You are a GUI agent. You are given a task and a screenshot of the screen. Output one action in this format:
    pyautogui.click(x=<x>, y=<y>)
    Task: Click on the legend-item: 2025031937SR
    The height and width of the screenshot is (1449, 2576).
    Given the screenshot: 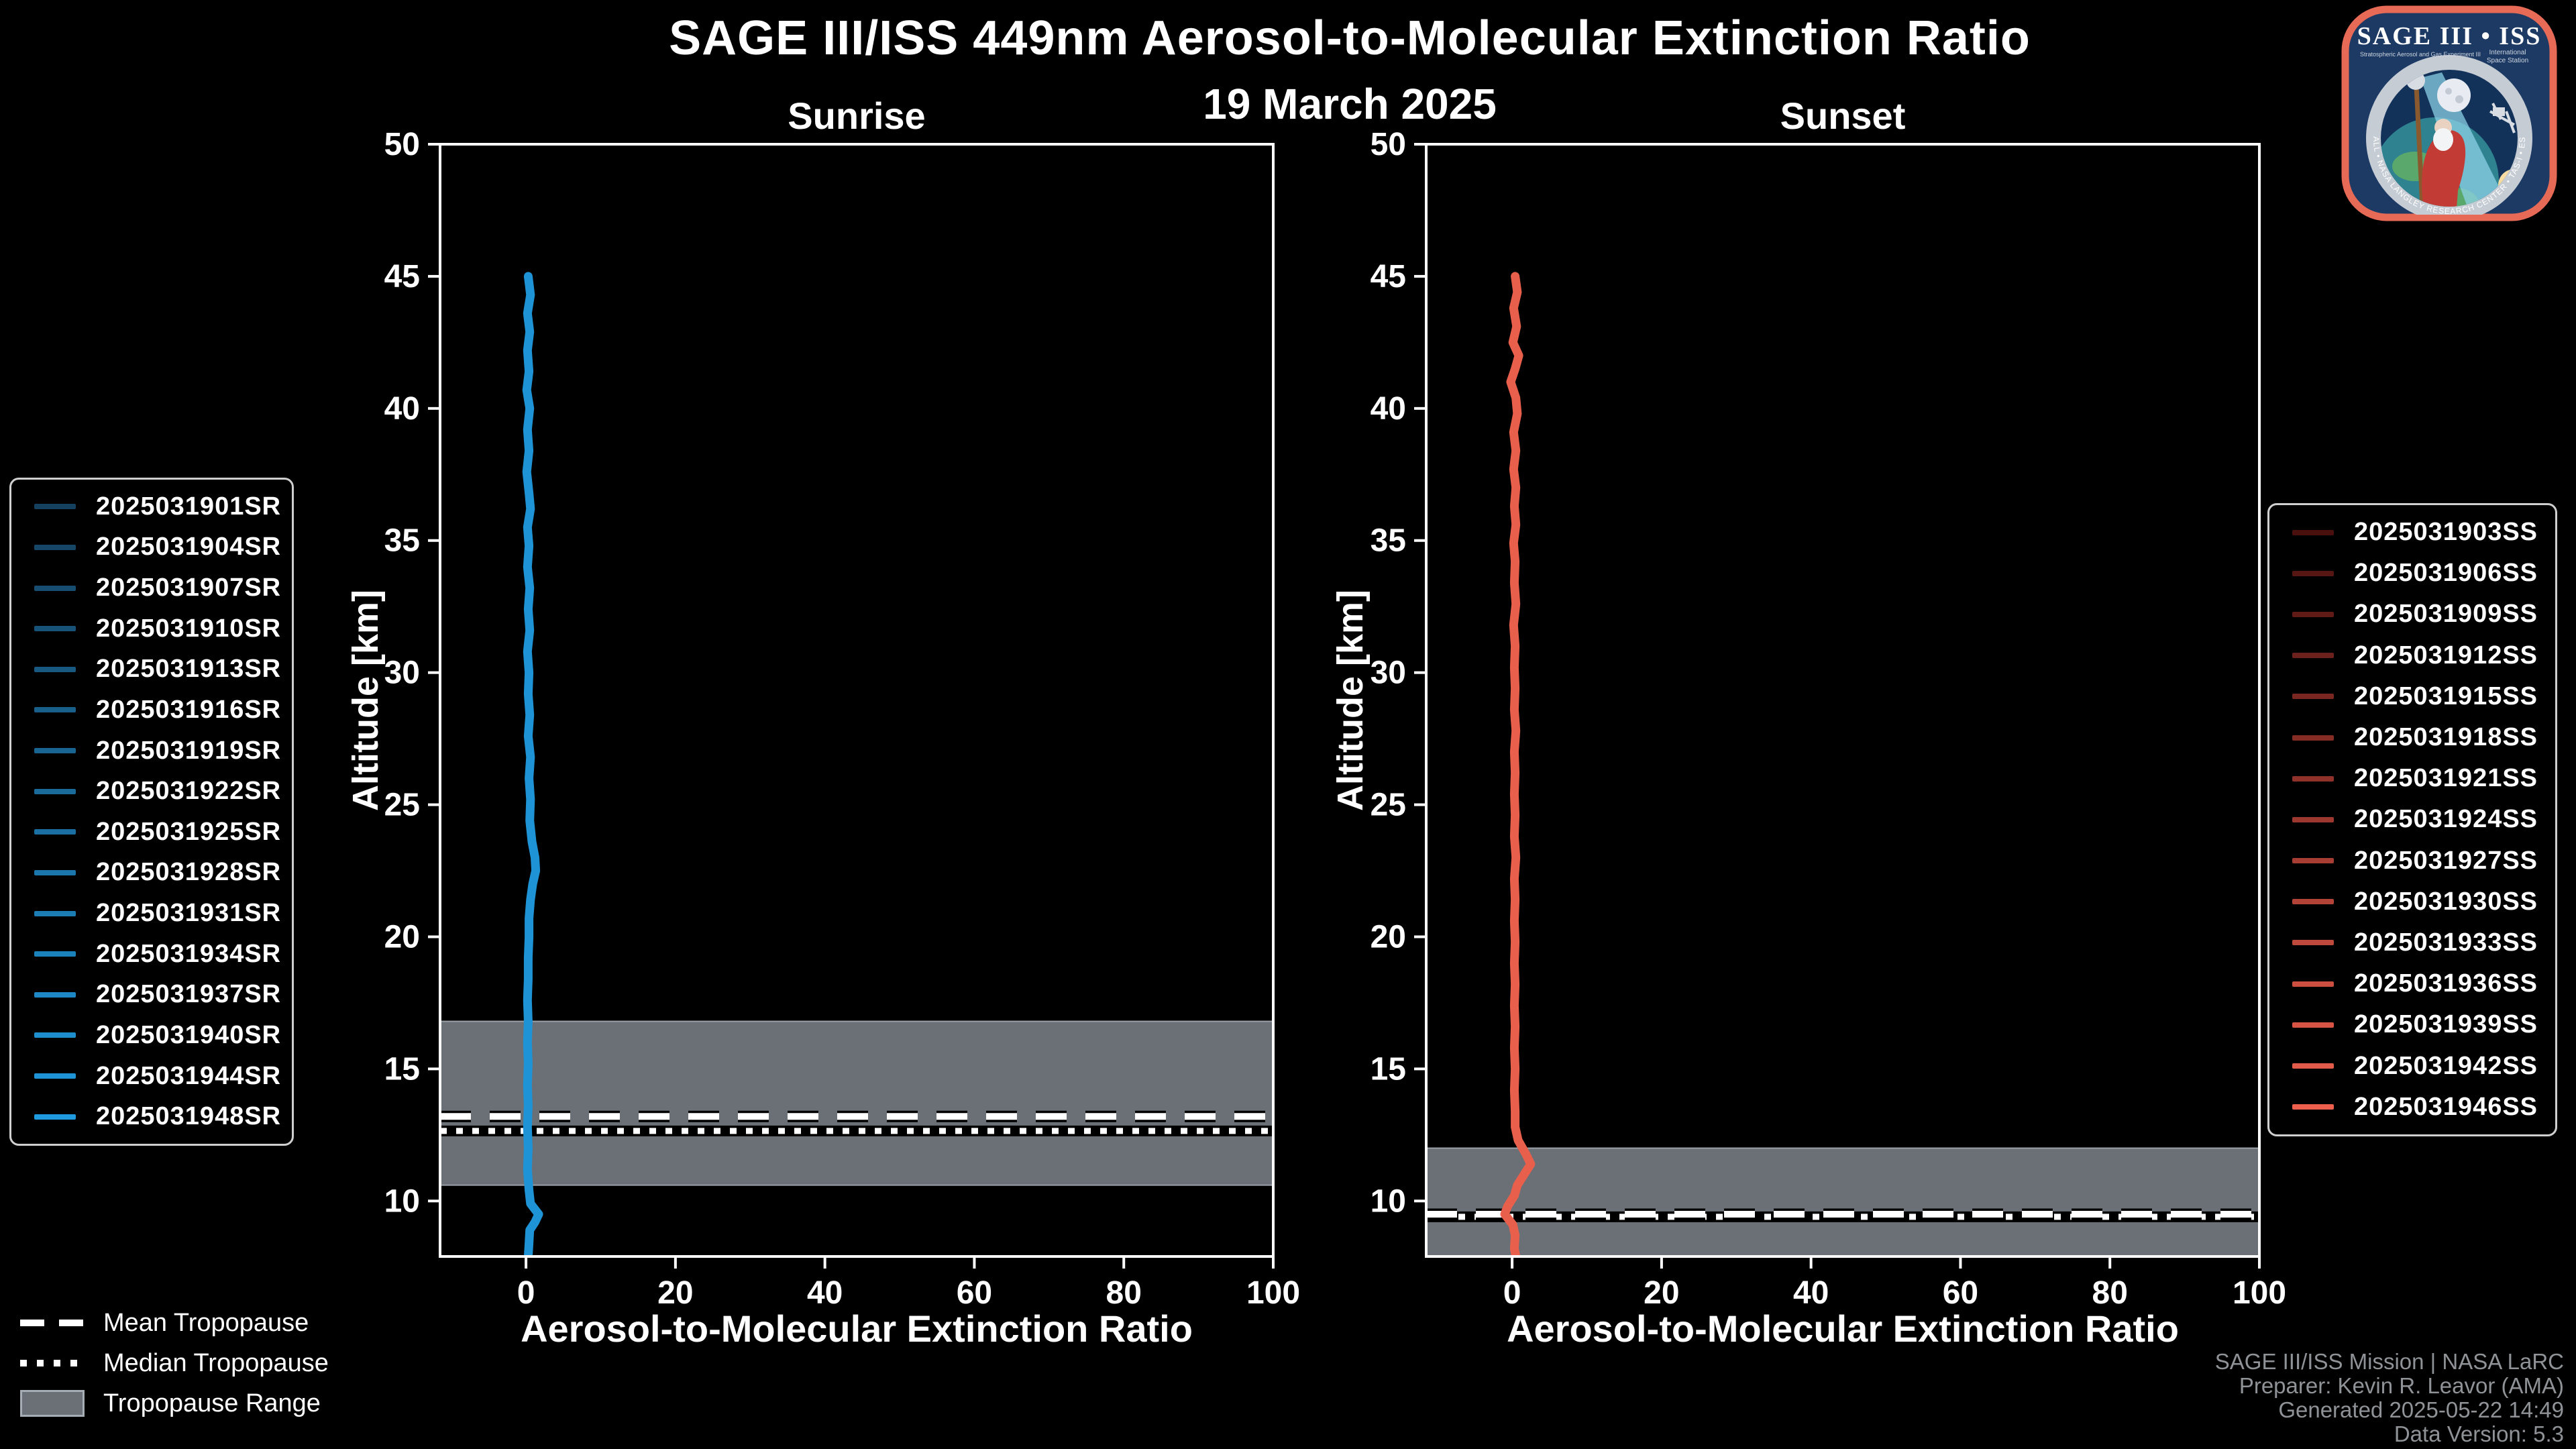 What is the action you would take?
    pyautogui.click(x=151, y=994)
    